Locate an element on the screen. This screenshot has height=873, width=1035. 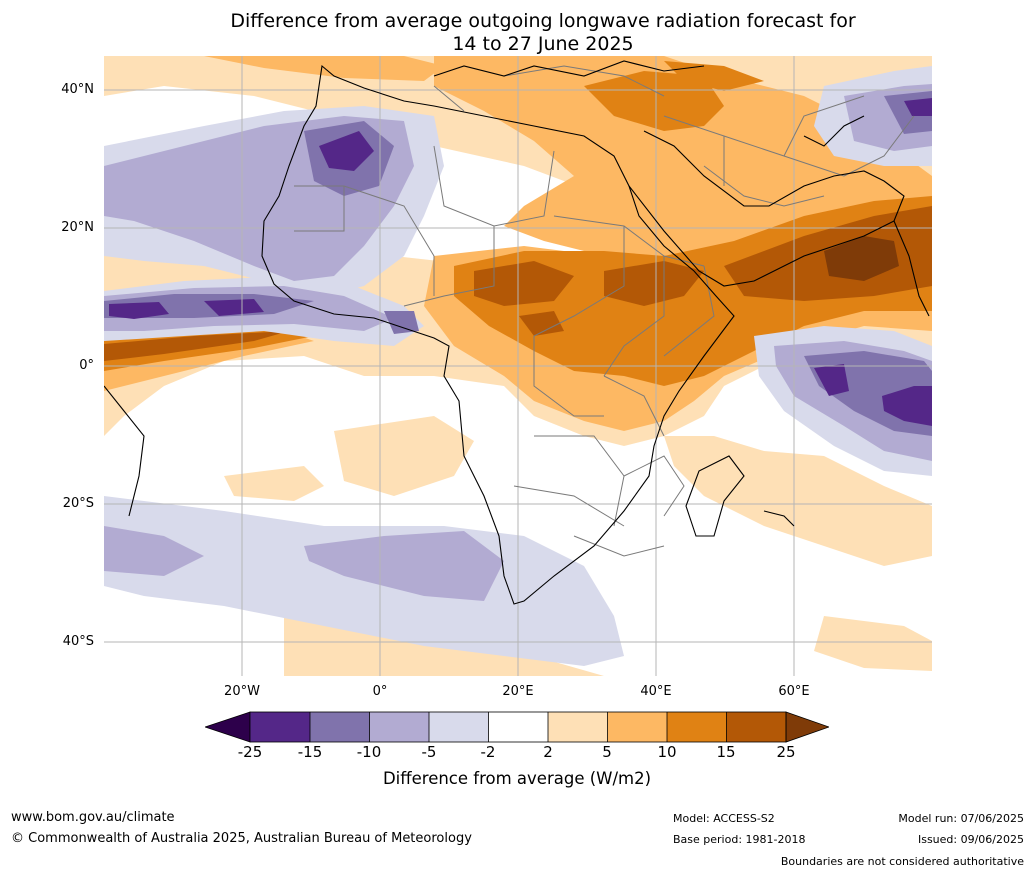
colorbar-tick-minus10: -10 is located at coordinates (369, 752).